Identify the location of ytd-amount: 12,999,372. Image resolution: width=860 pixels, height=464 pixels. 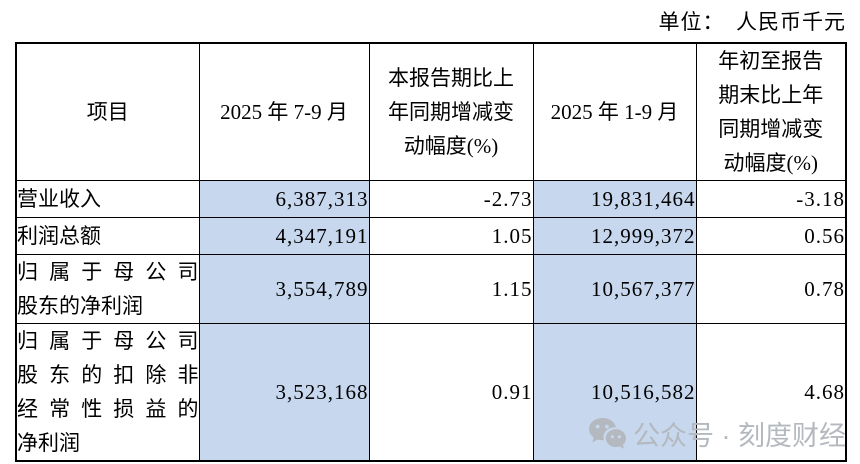
(614, 236).